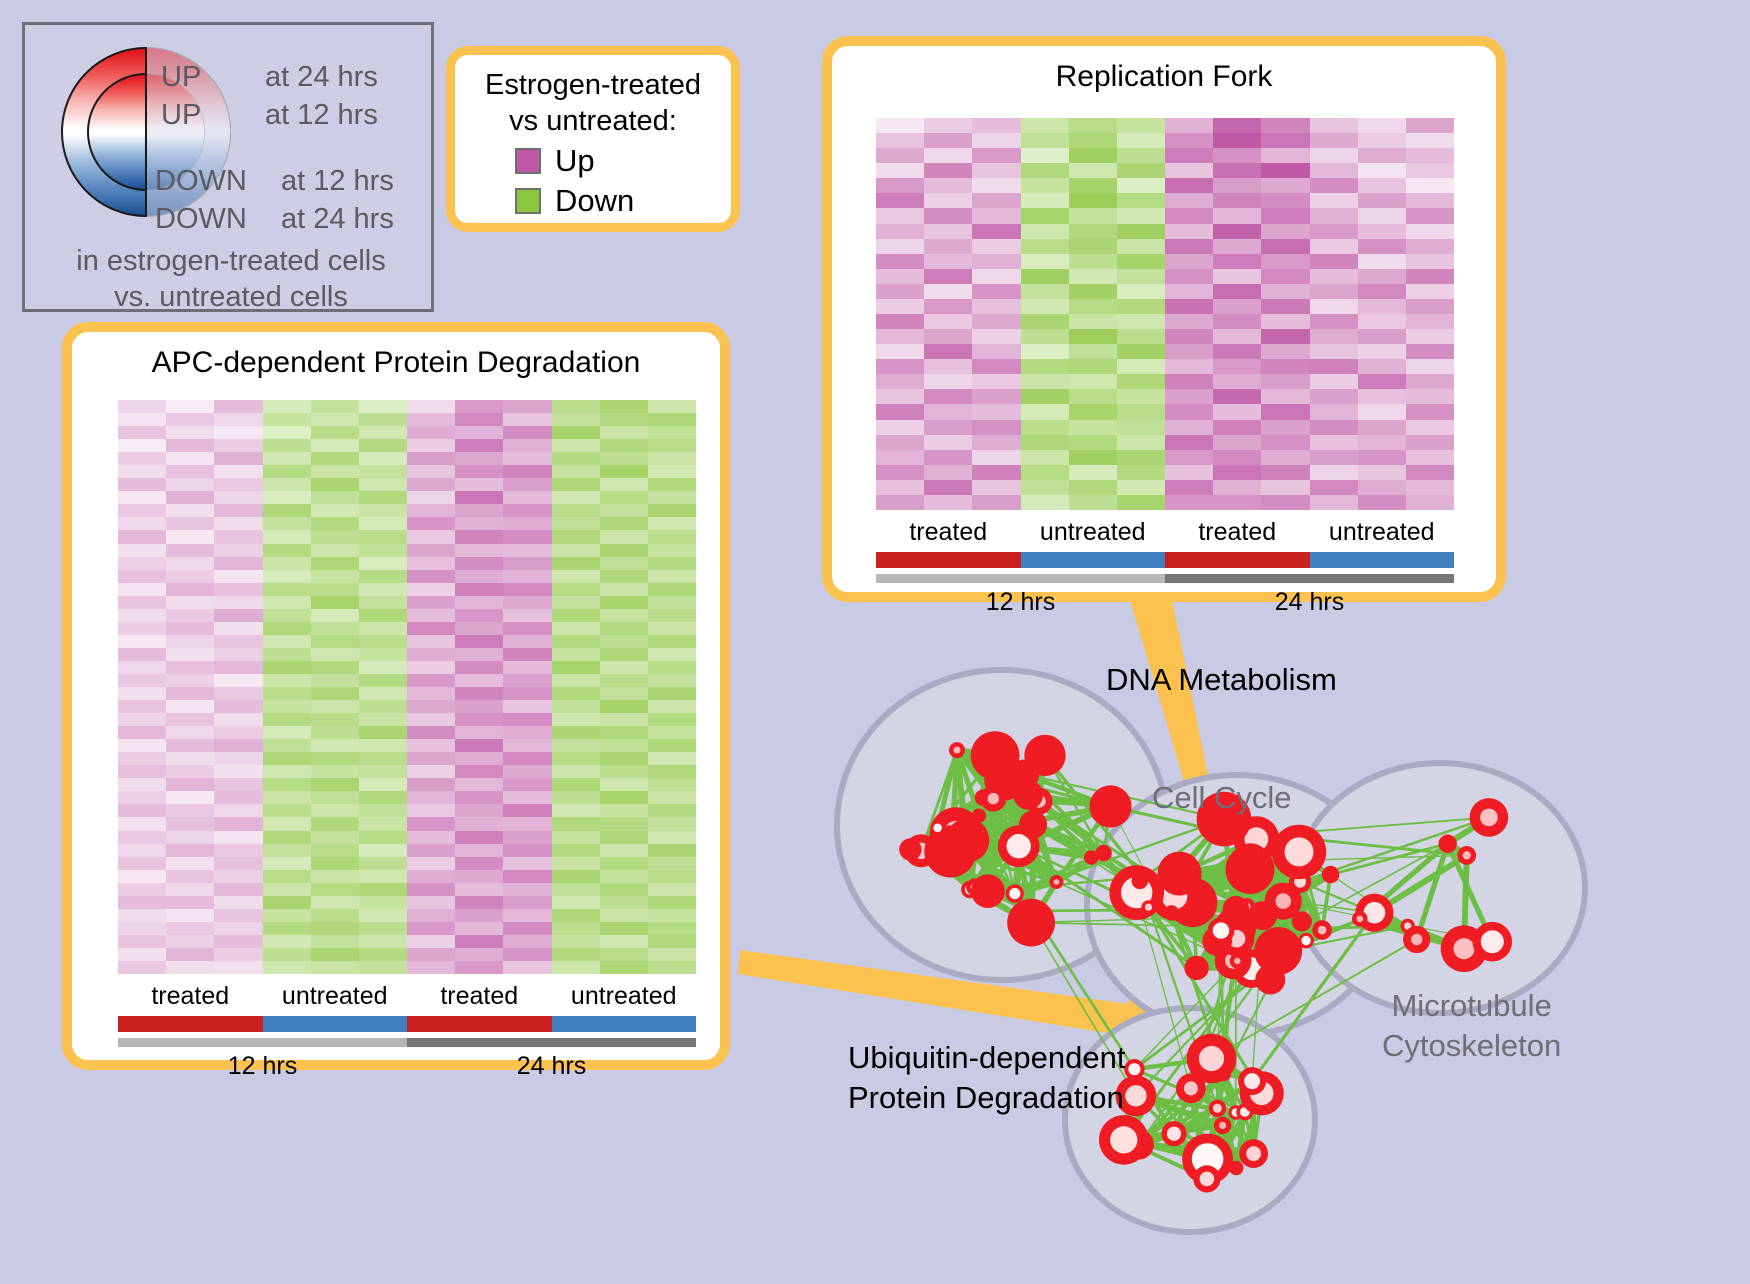 The image size is (1750, 1284). I want to click on caption-line-1: in estrogen-treated cells, so click(231, 261).